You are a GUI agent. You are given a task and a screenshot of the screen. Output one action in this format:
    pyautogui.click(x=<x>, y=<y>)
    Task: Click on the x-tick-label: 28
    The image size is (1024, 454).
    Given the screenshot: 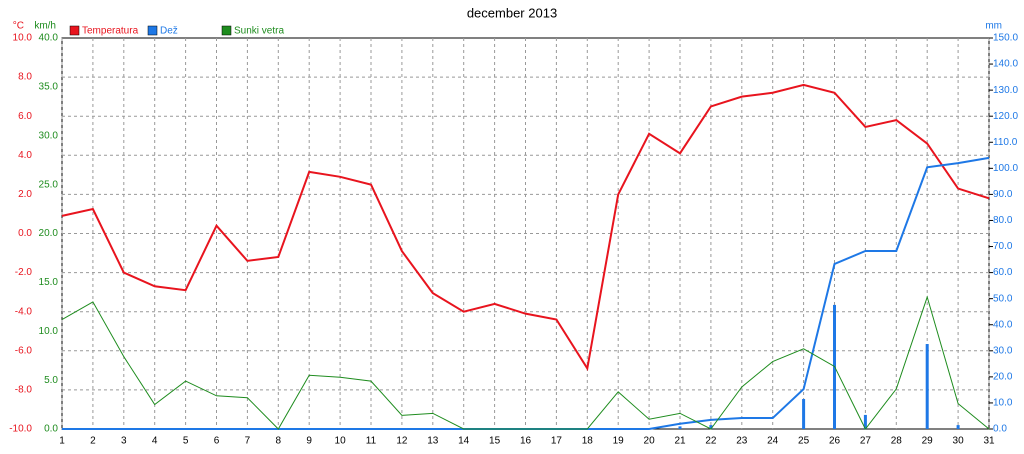 What is the action you would take?
    pyautogui.click(x=897, y=441)
    